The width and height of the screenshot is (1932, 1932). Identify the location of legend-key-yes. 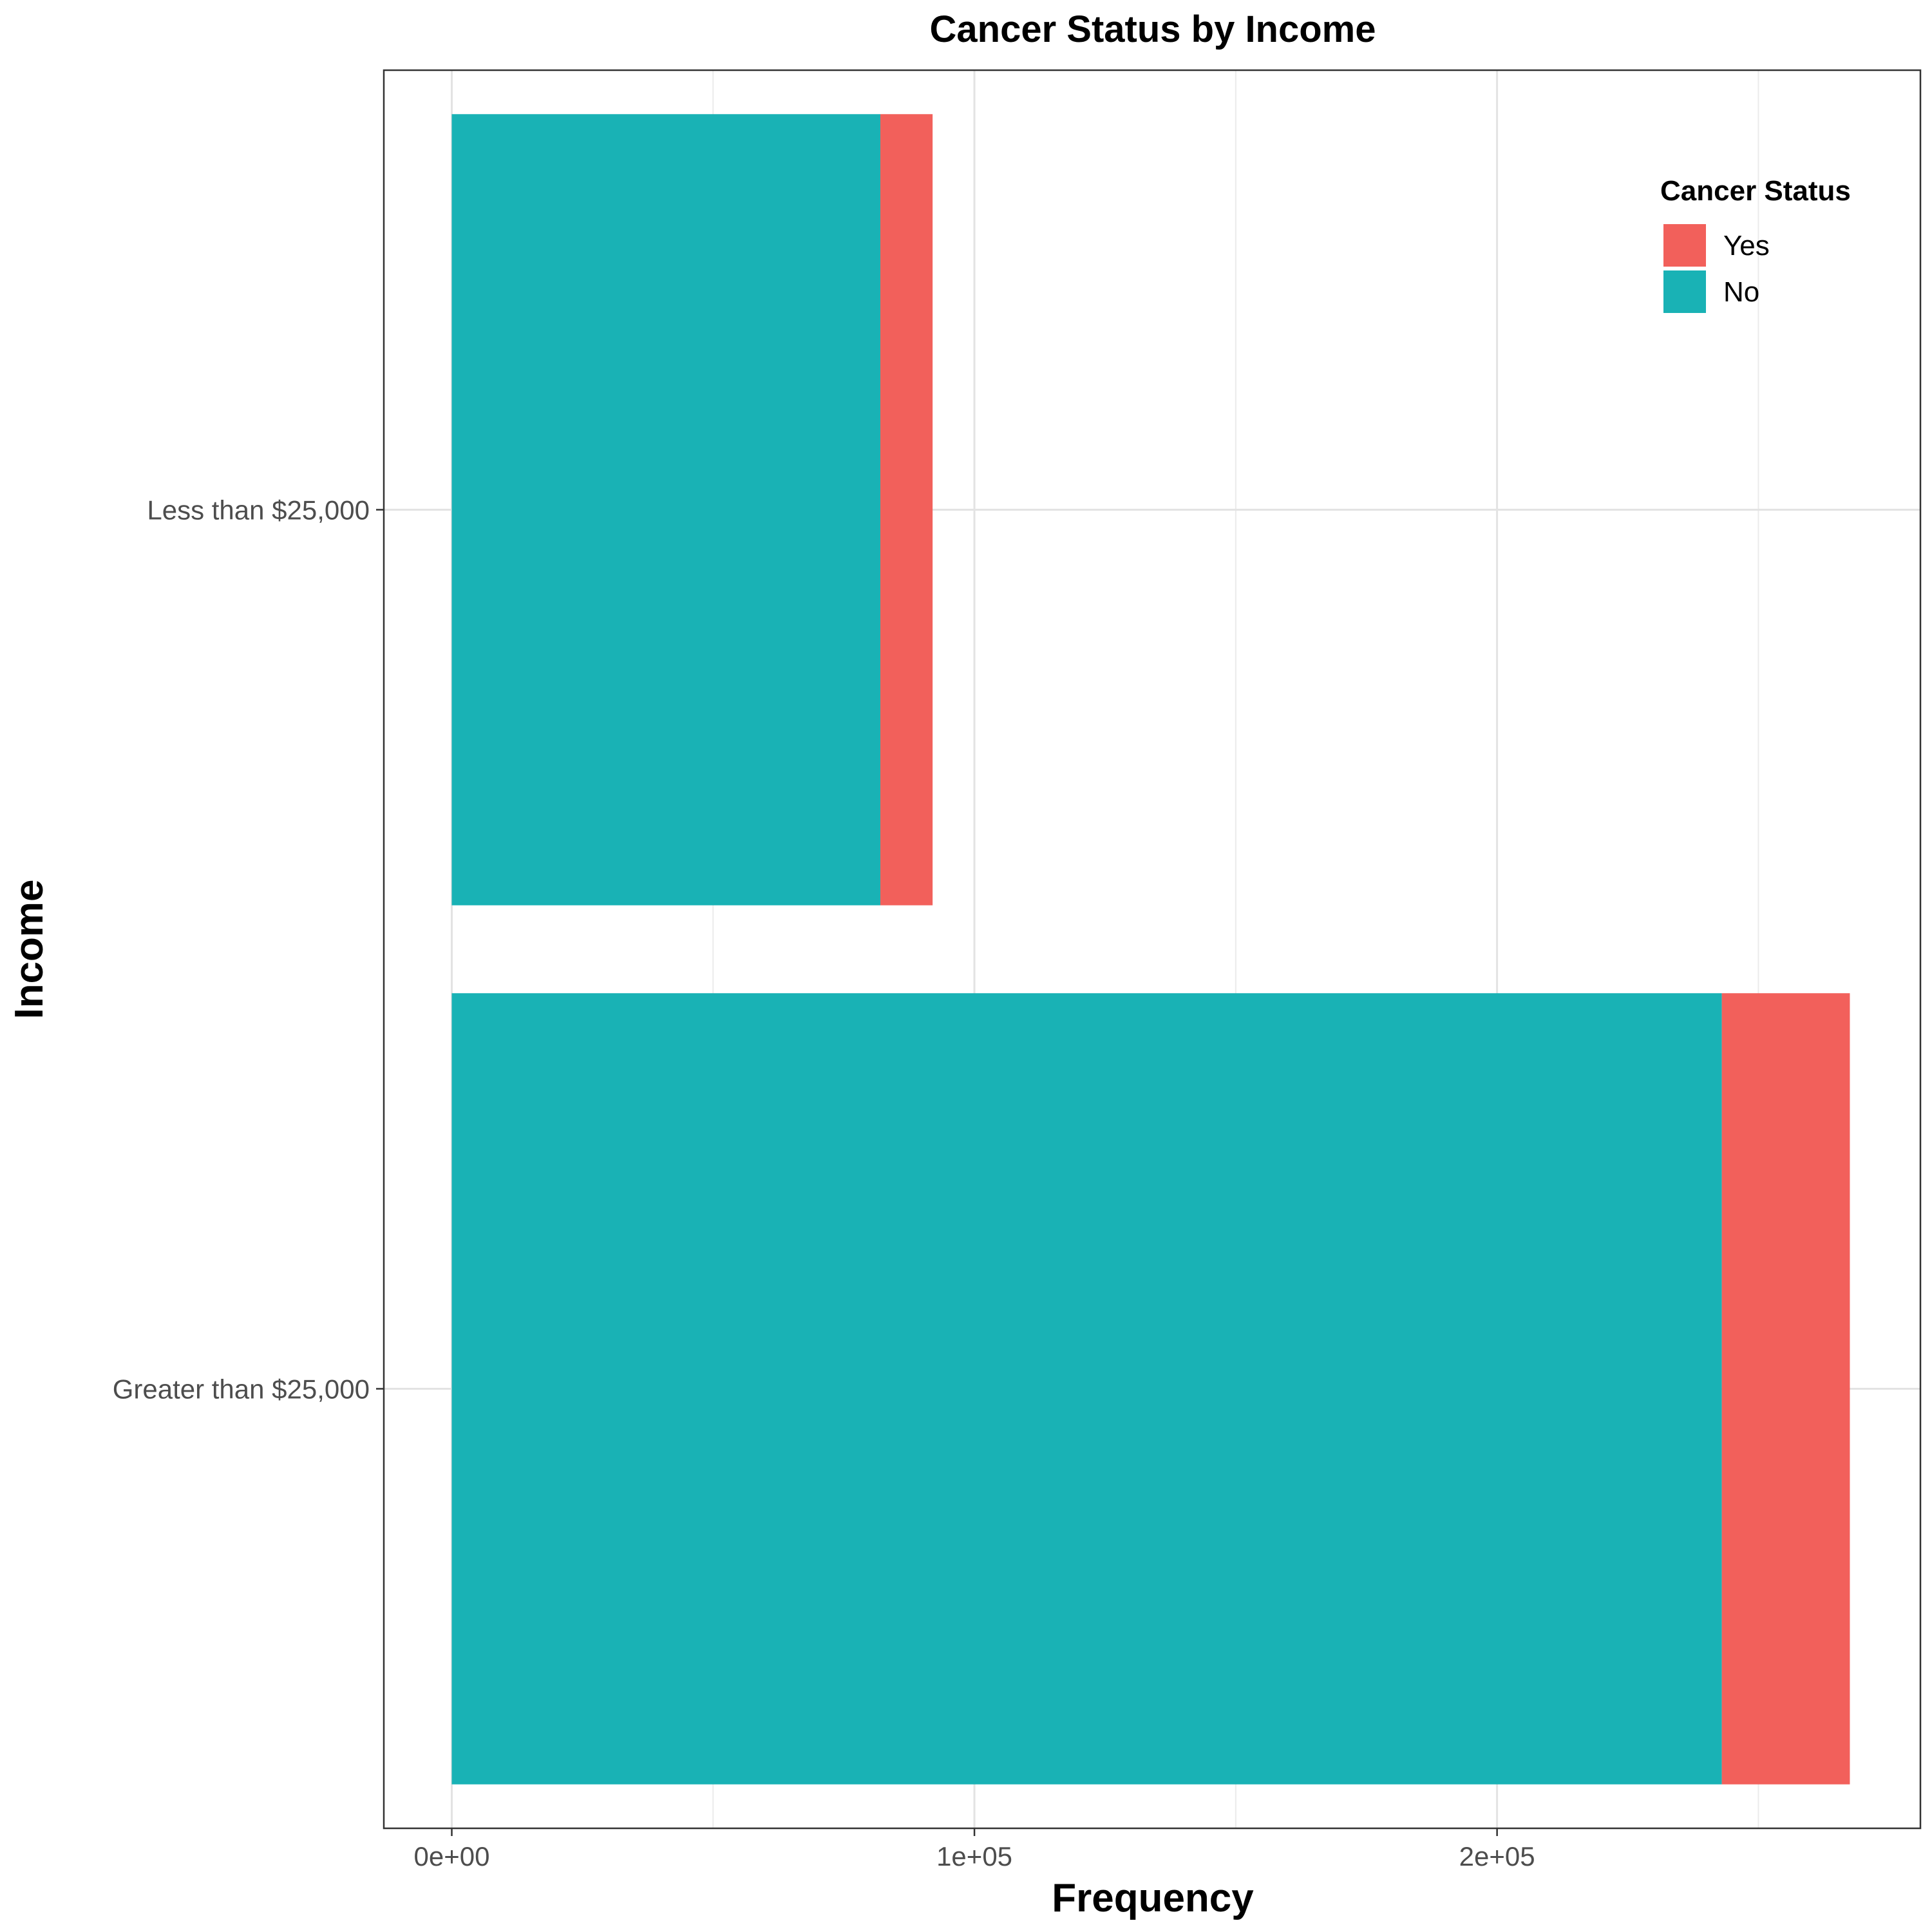
(1684, 246).